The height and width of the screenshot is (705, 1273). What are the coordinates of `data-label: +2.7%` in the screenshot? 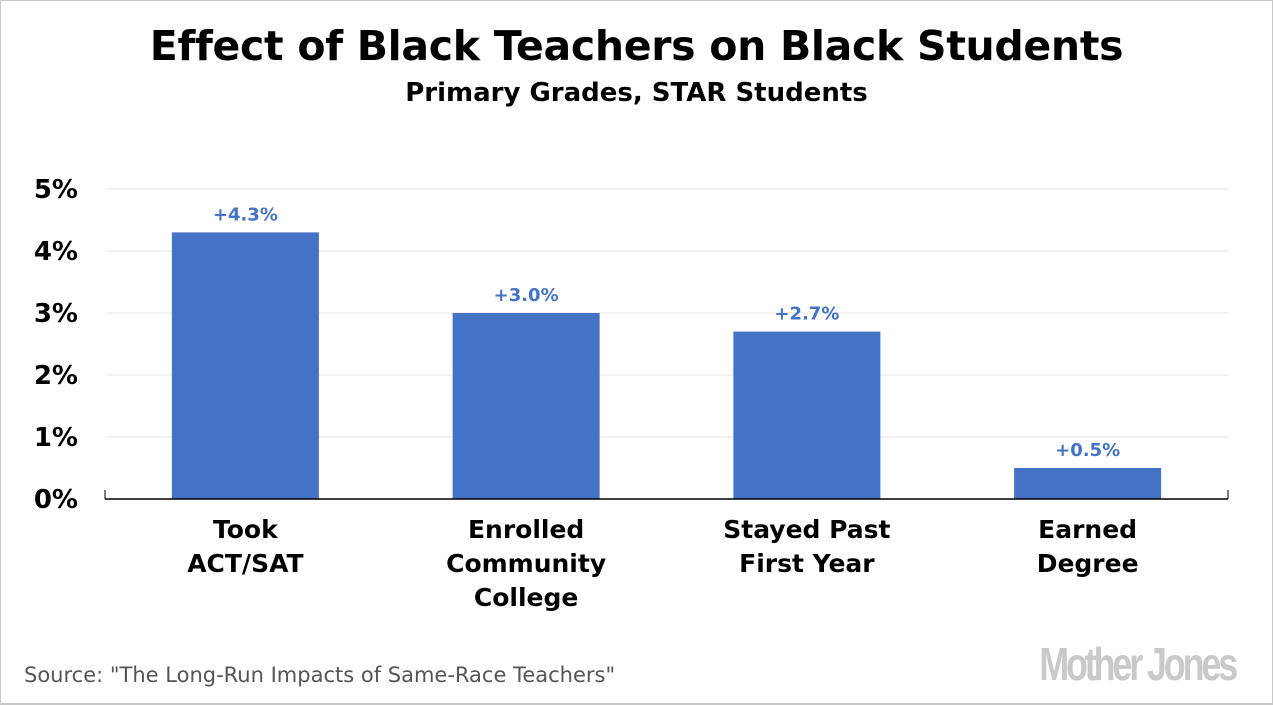 It's located at (806, 314).